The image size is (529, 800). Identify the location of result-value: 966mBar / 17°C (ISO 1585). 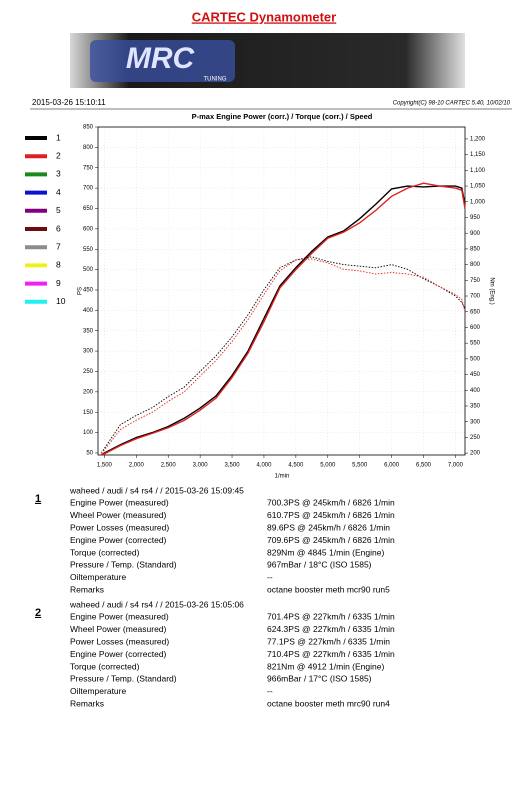
(319, 679).